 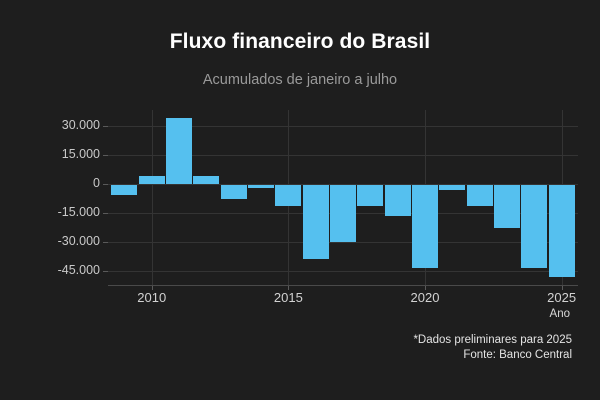 What do you see at coordinates (80, 153) in the screenshot?
I see `y-axis-tick-label: 15.000` at bounding box center [80, 153].